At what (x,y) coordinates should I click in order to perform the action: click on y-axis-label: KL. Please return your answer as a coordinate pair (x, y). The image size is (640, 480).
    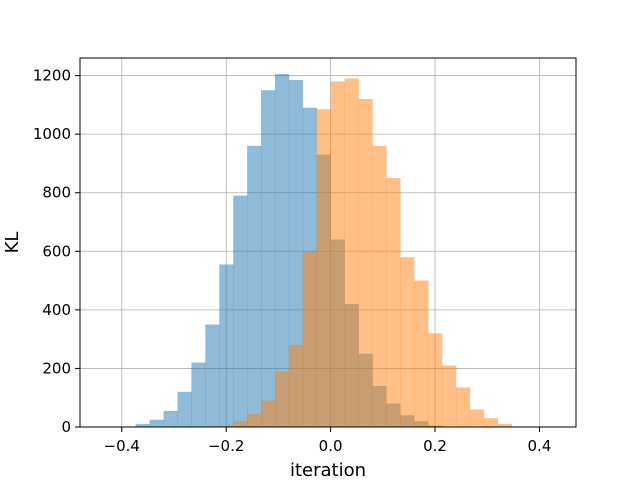
    Looking at the image, I should click on (12, 243).